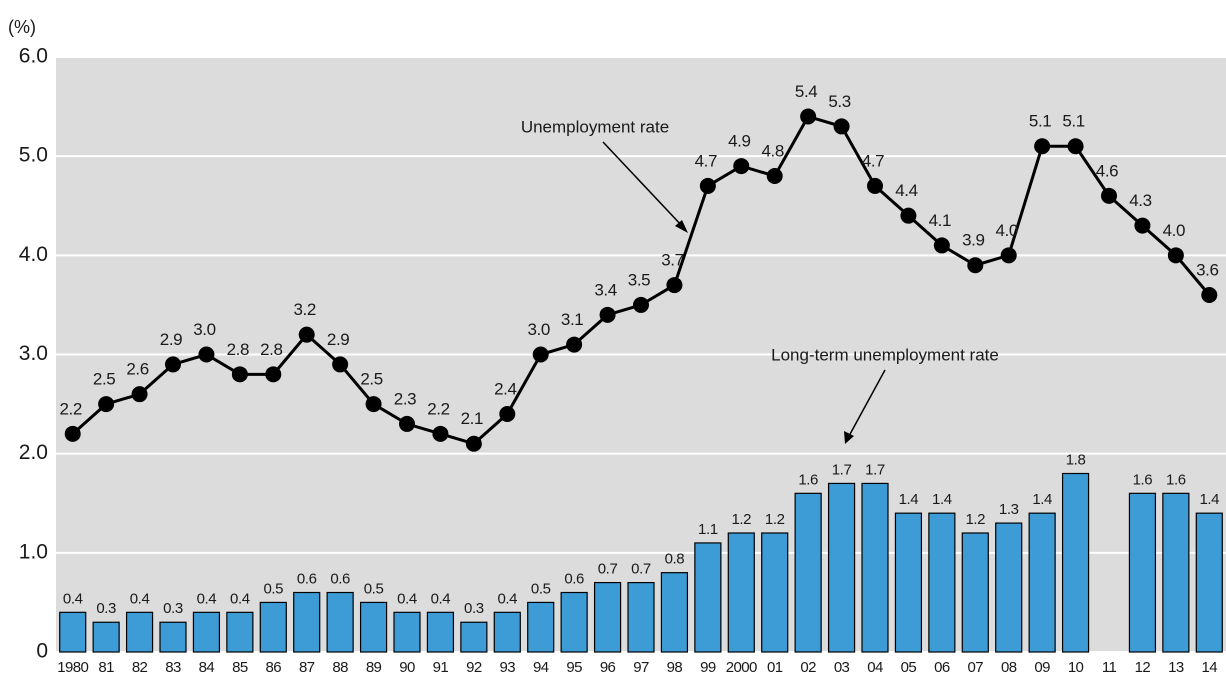 The height and width of the screenshot is (680, 1226). Describe the element at coordinates (708, 529) in the screenshot. I see `data-label: 1.1` at that location.